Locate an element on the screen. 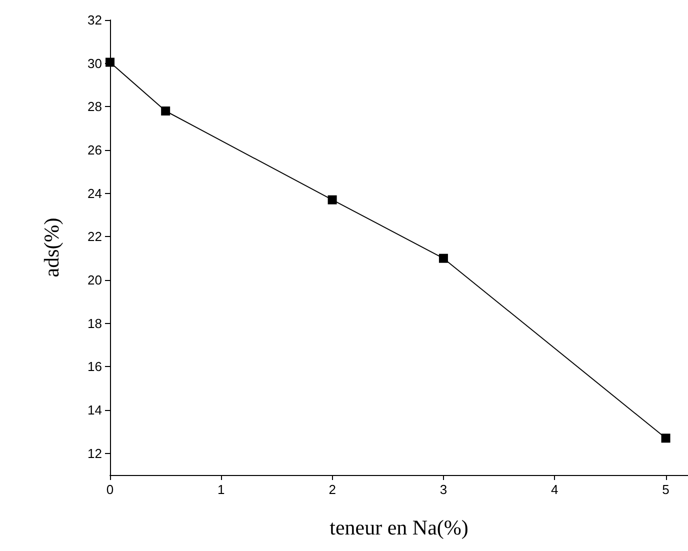  x-tick-label: 2 is located at coordinates (332, 489).